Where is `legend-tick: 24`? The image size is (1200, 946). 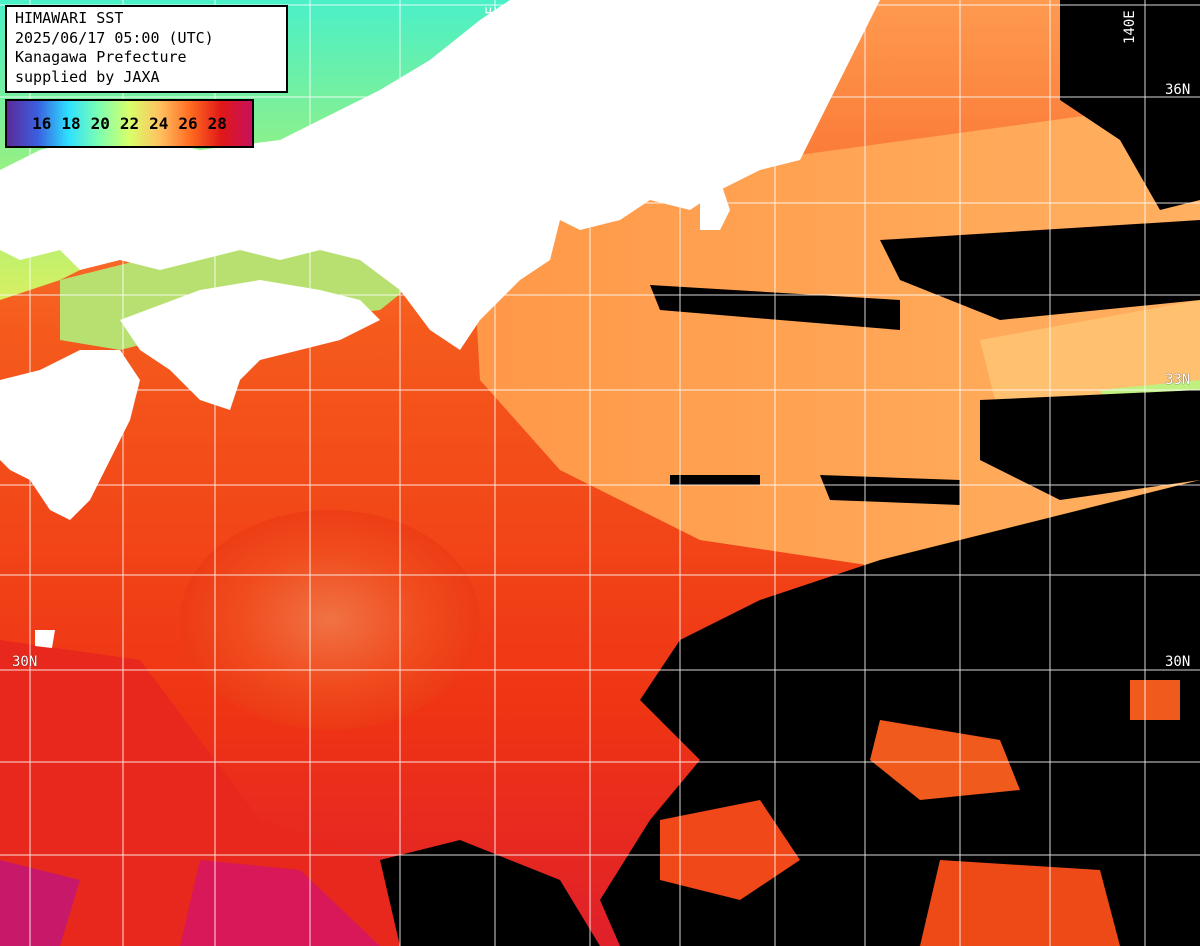 legend-tick: 24 is located at coordinates (159, 123).